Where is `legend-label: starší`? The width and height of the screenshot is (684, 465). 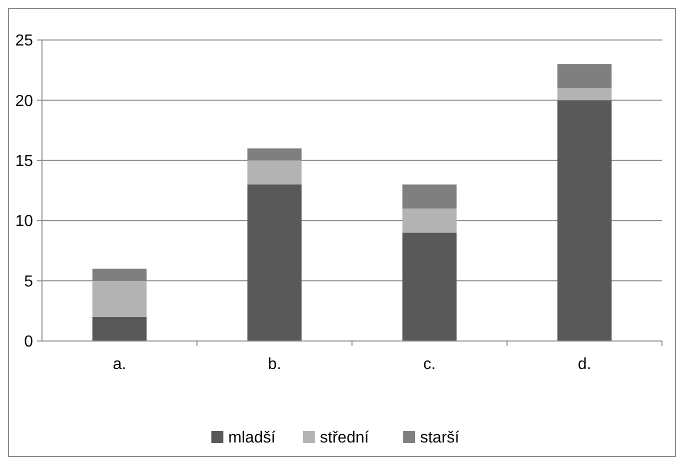
legend-label: starší is located at coordinates (440, 438).